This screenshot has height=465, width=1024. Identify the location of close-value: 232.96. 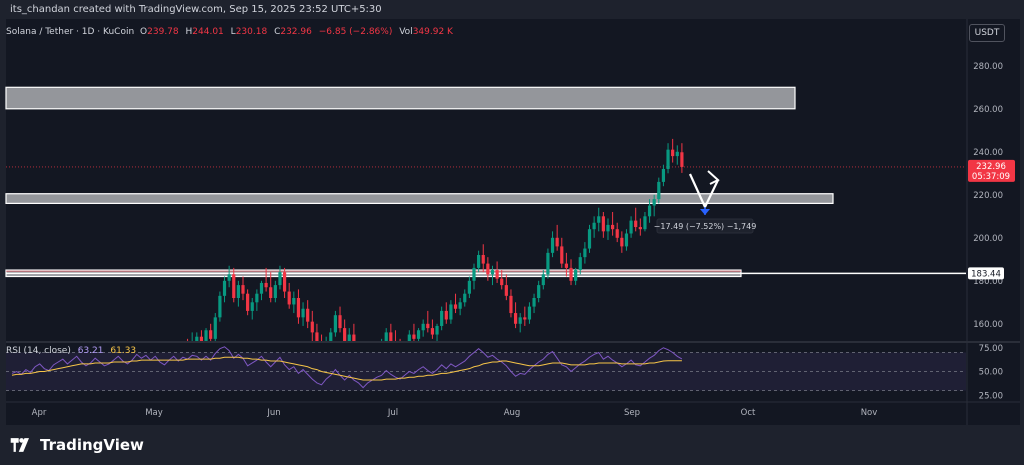
(296, 32).